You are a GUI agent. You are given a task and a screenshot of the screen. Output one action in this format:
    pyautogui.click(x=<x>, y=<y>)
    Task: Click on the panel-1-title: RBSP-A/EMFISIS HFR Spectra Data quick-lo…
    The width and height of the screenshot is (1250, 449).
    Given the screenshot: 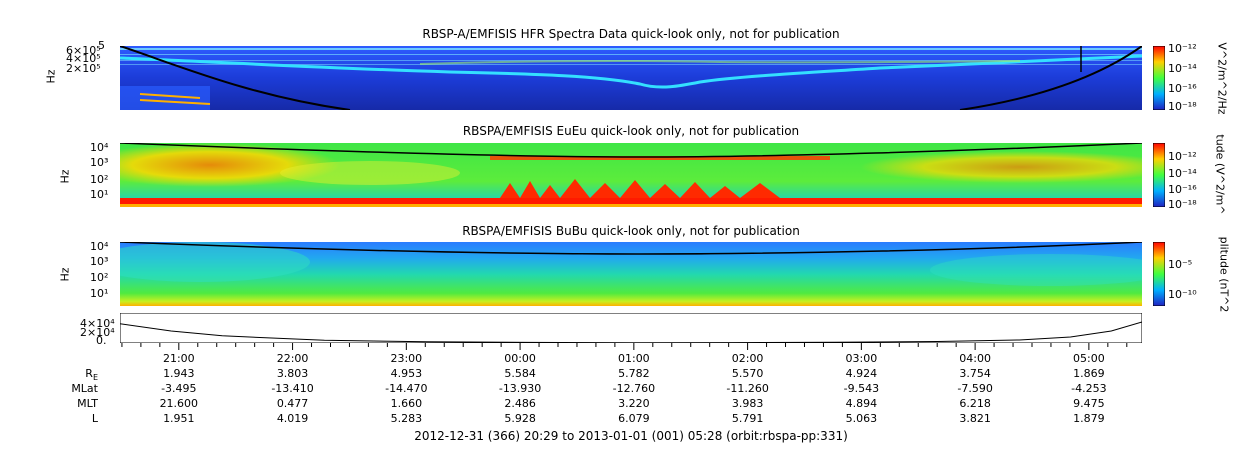 What is the action you would take?
    pyautogui.click(x=631, y=34)
    